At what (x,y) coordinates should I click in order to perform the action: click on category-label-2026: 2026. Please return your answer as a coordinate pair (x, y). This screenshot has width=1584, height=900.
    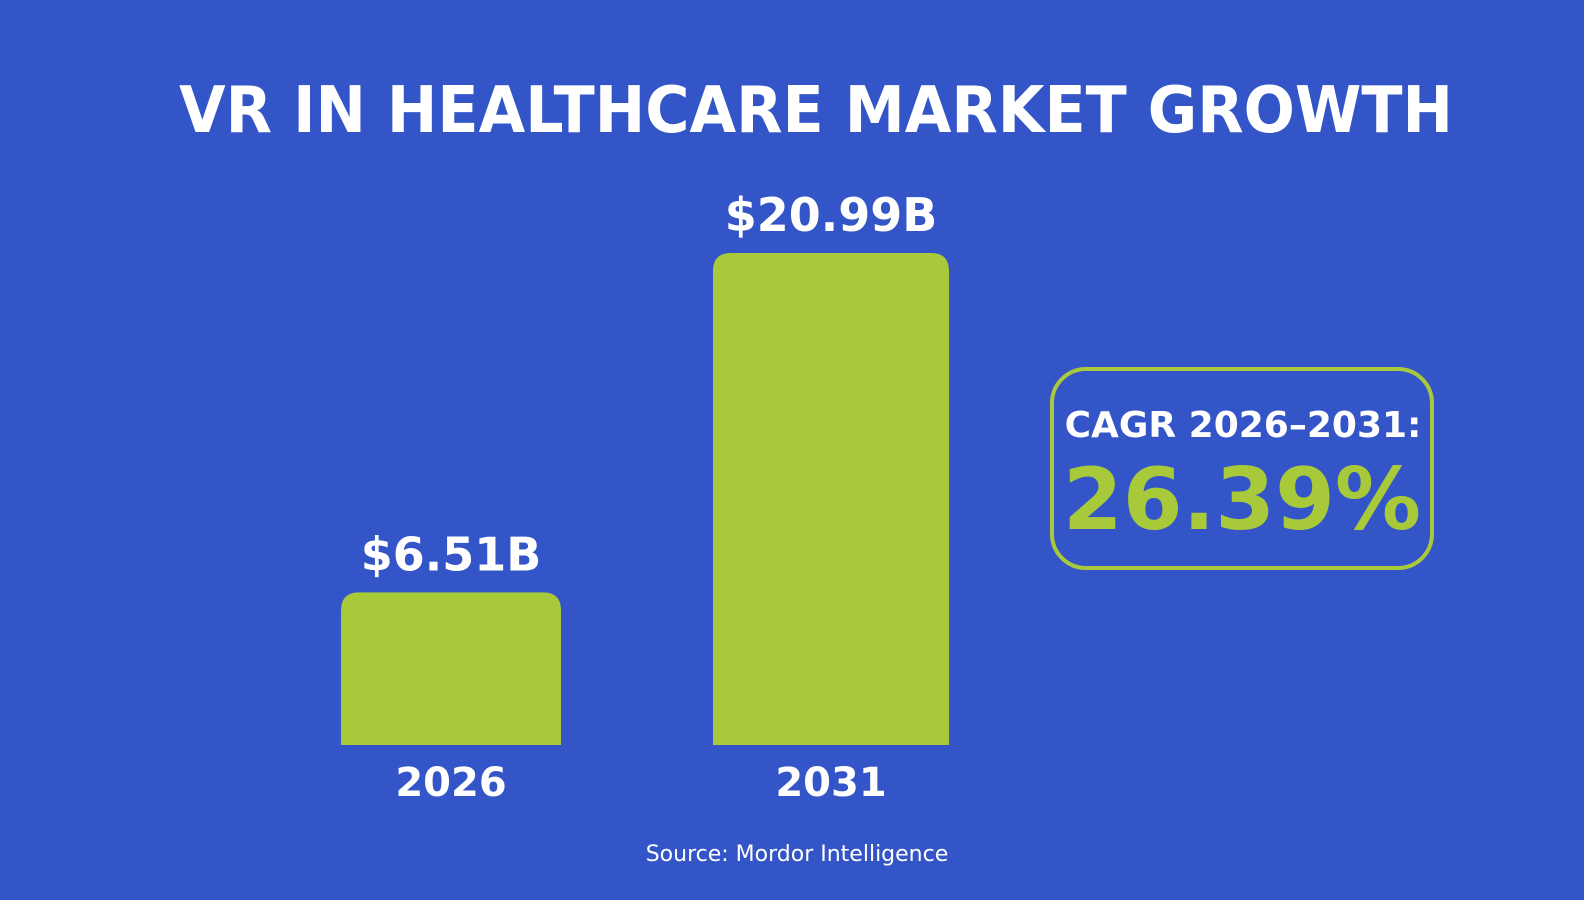
    Looking at the image, I should click on (450, 783).